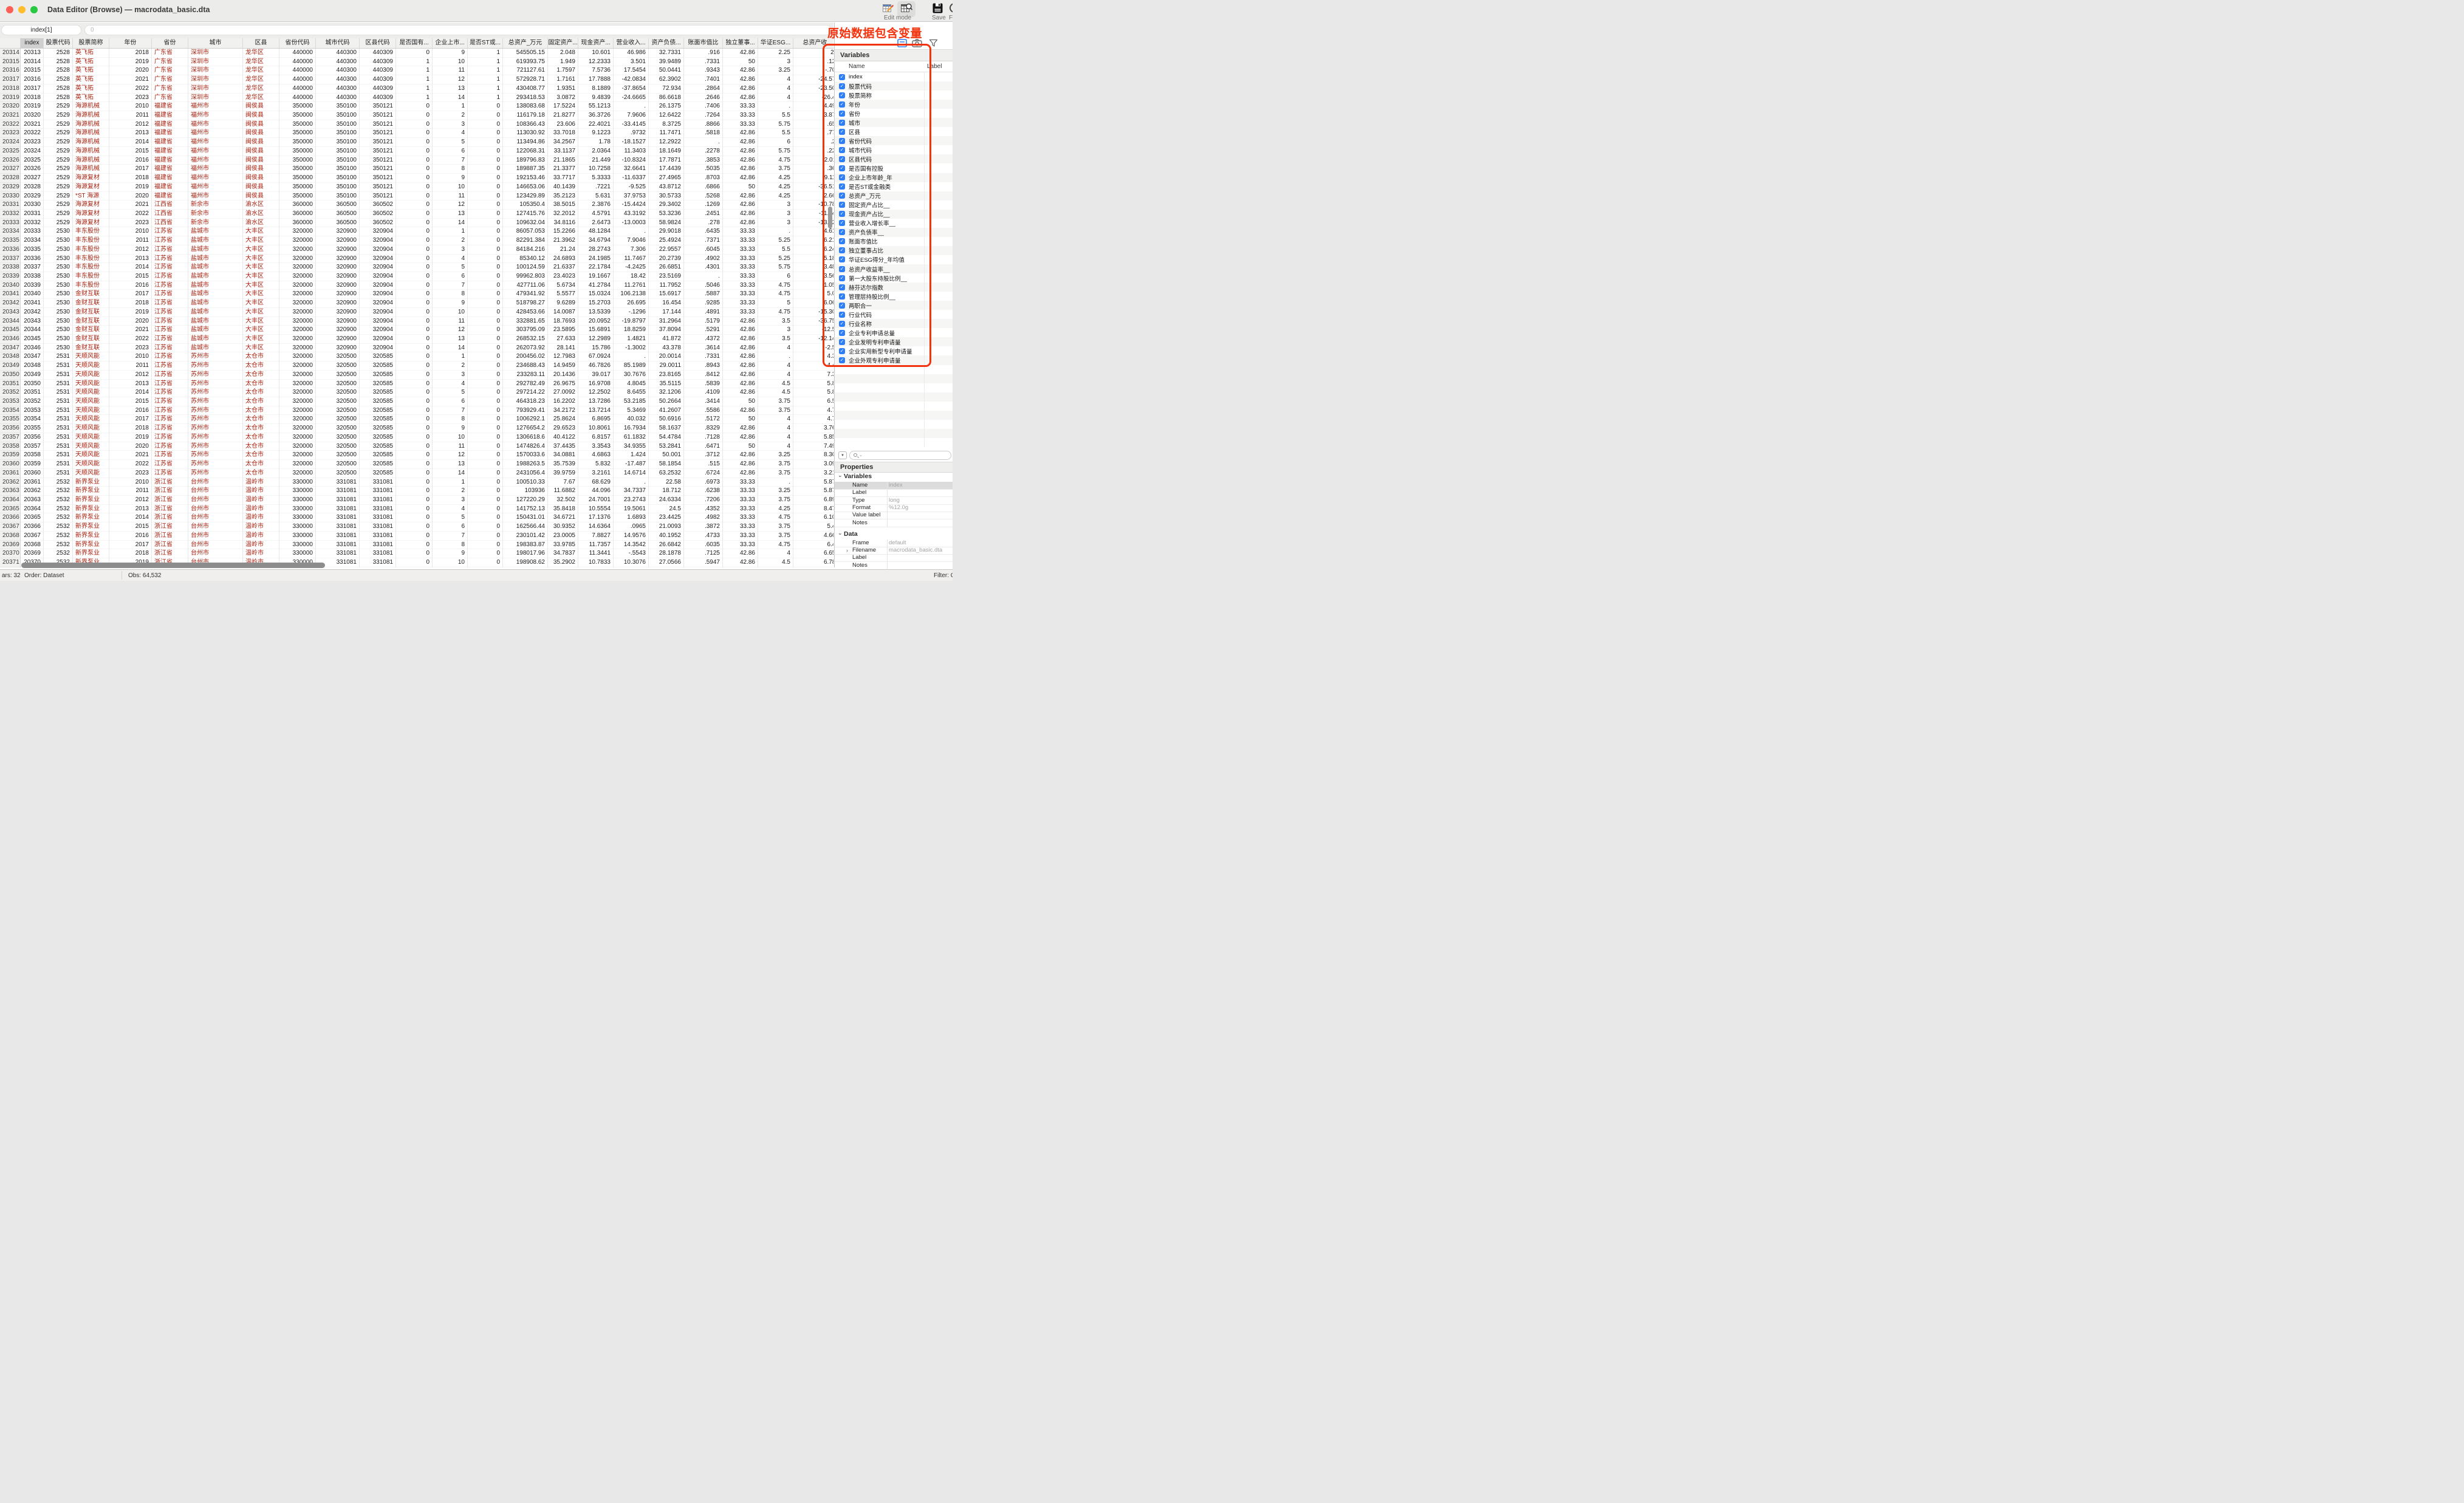  What do you see at coordinates (666, 518) in the screenshot?
I see `table-cell: 23.4425` at bounding box center [666, 518].